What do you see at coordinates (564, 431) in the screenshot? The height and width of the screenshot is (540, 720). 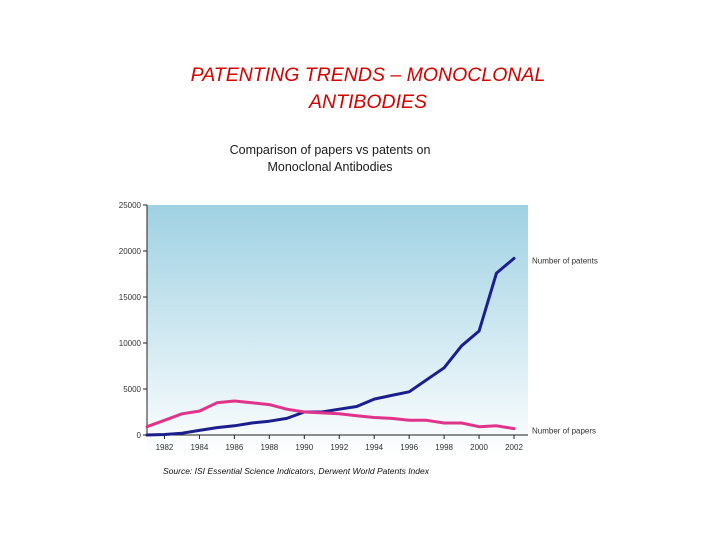 I see `series-label-papers: Number of papers` at bounding box center [564, 431].